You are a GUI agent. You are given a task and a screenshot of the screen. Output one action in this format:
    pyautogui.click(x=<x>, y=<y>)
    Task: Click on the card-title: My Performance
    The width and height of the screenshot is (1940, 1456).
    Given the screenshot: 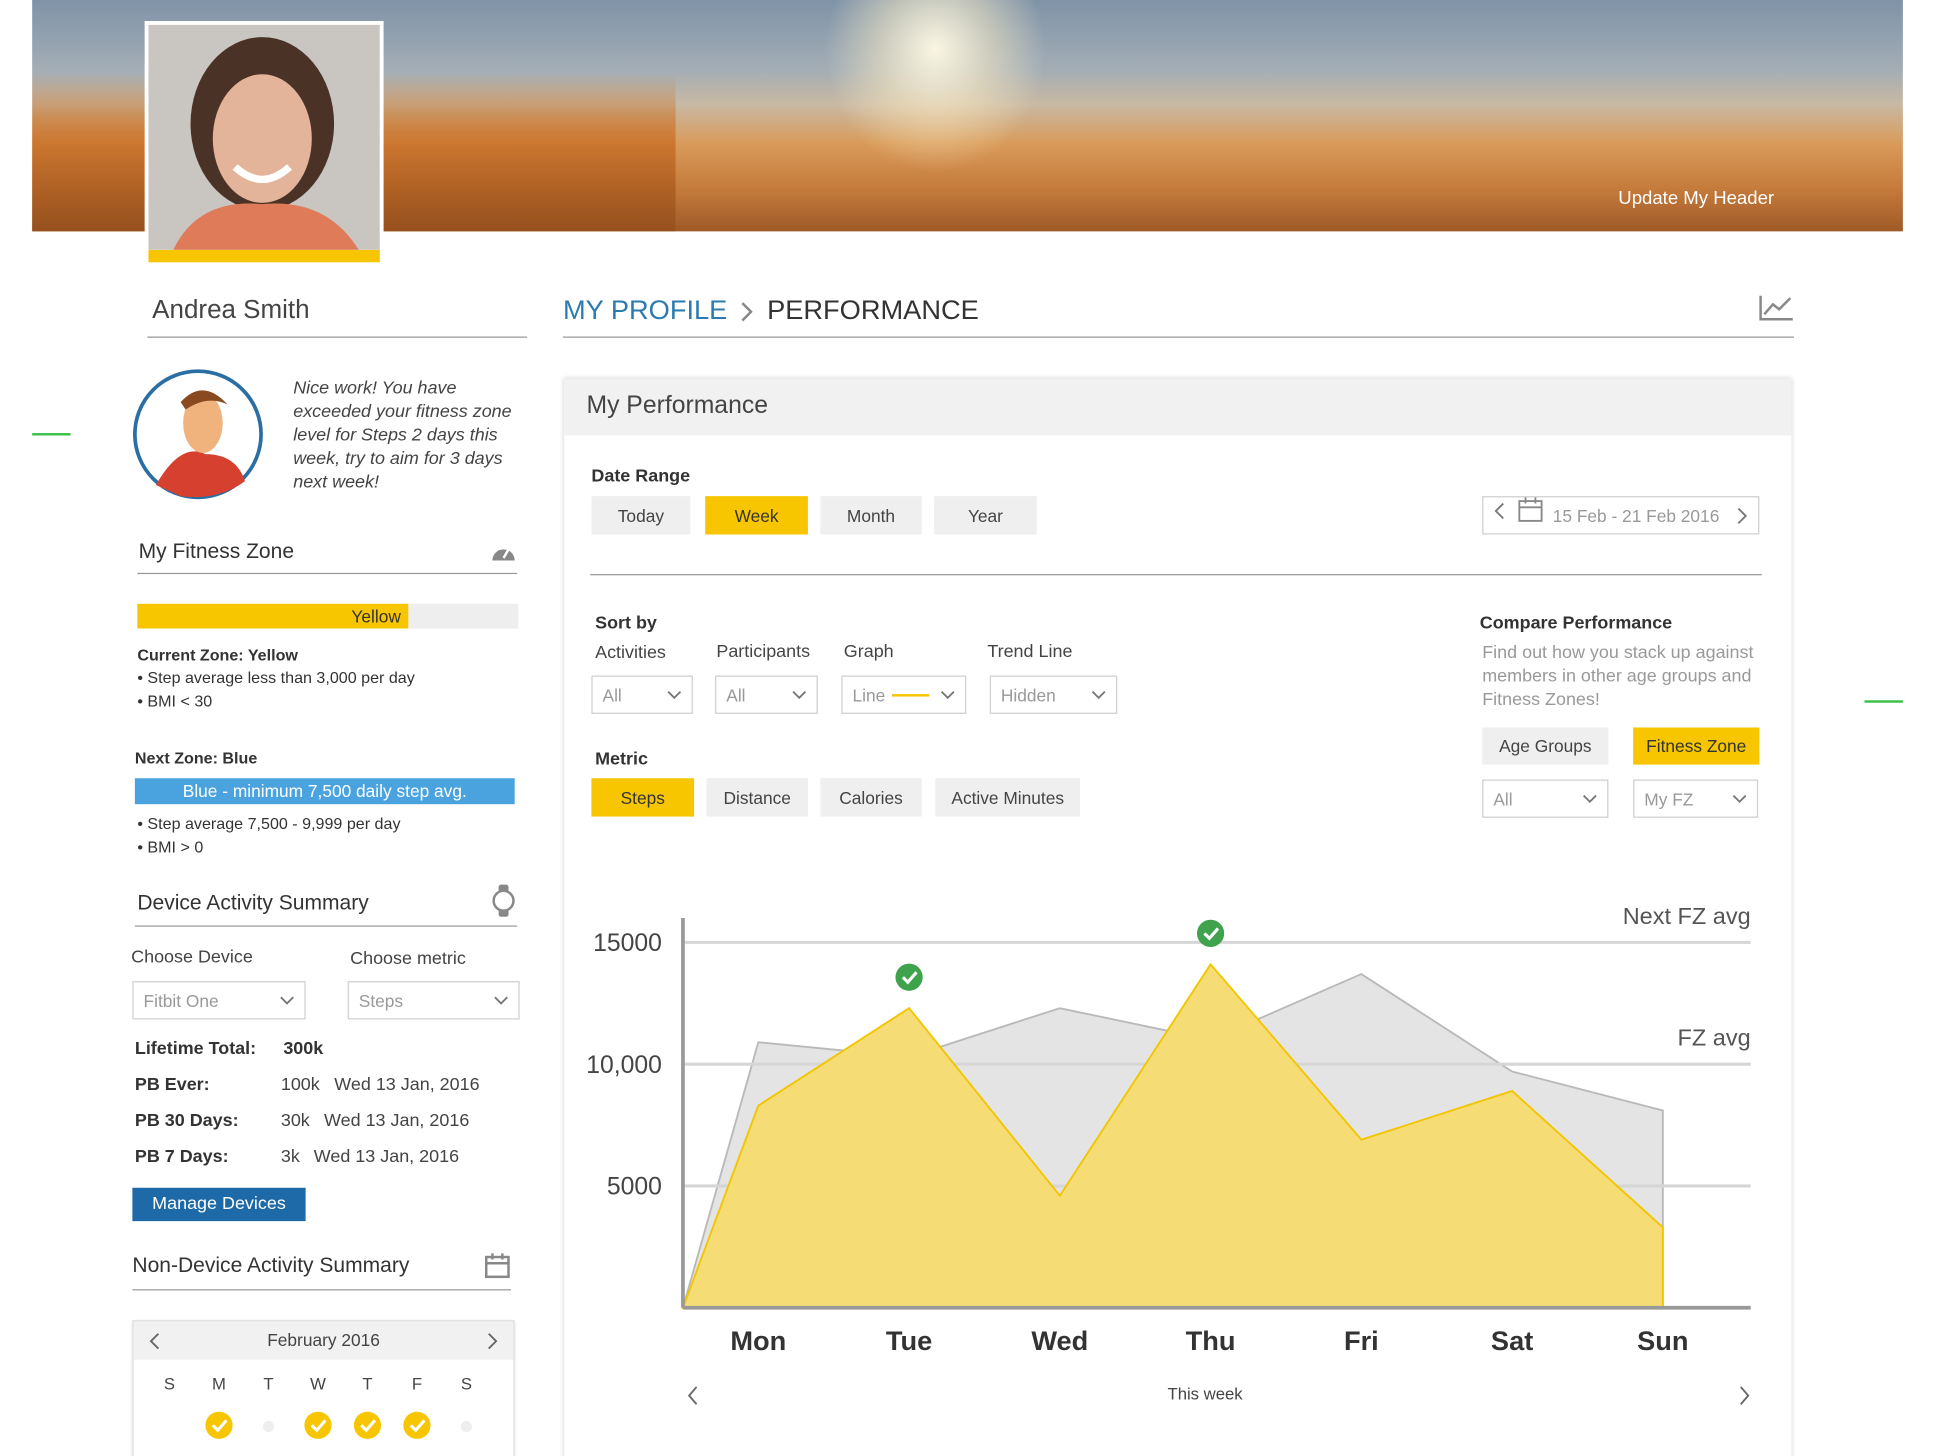 What is the action you would take?
    pyautogui.click(x=677, y=406)
    